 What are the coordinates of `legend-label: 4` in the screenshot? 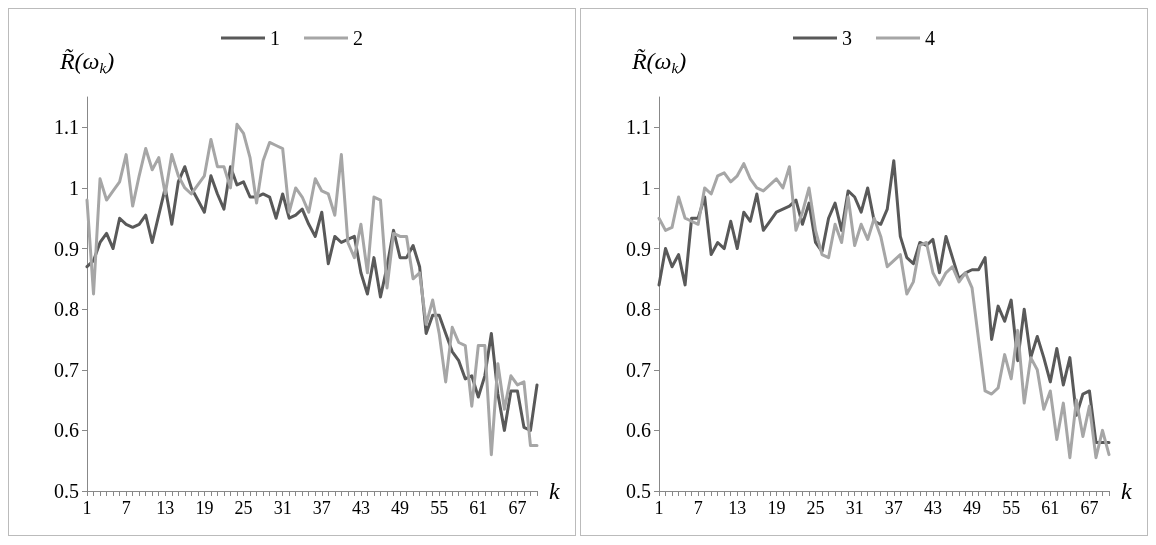 It's located at (930, 38).